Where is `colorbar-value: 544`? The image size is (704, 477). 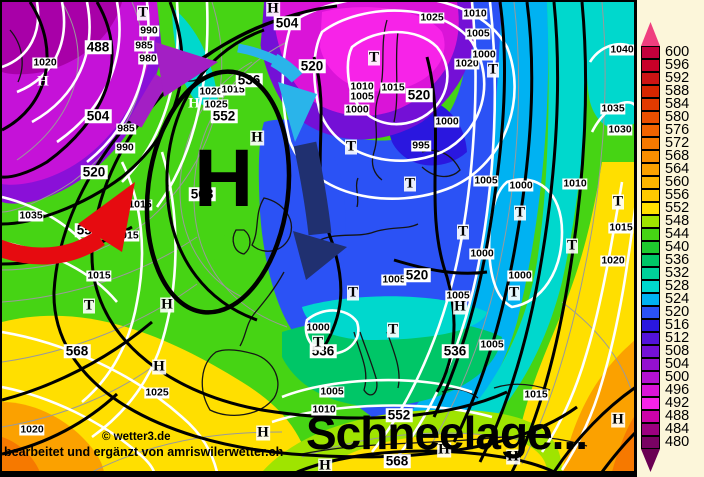 colorbar-value: 544 is located at coordinates (677, 234).